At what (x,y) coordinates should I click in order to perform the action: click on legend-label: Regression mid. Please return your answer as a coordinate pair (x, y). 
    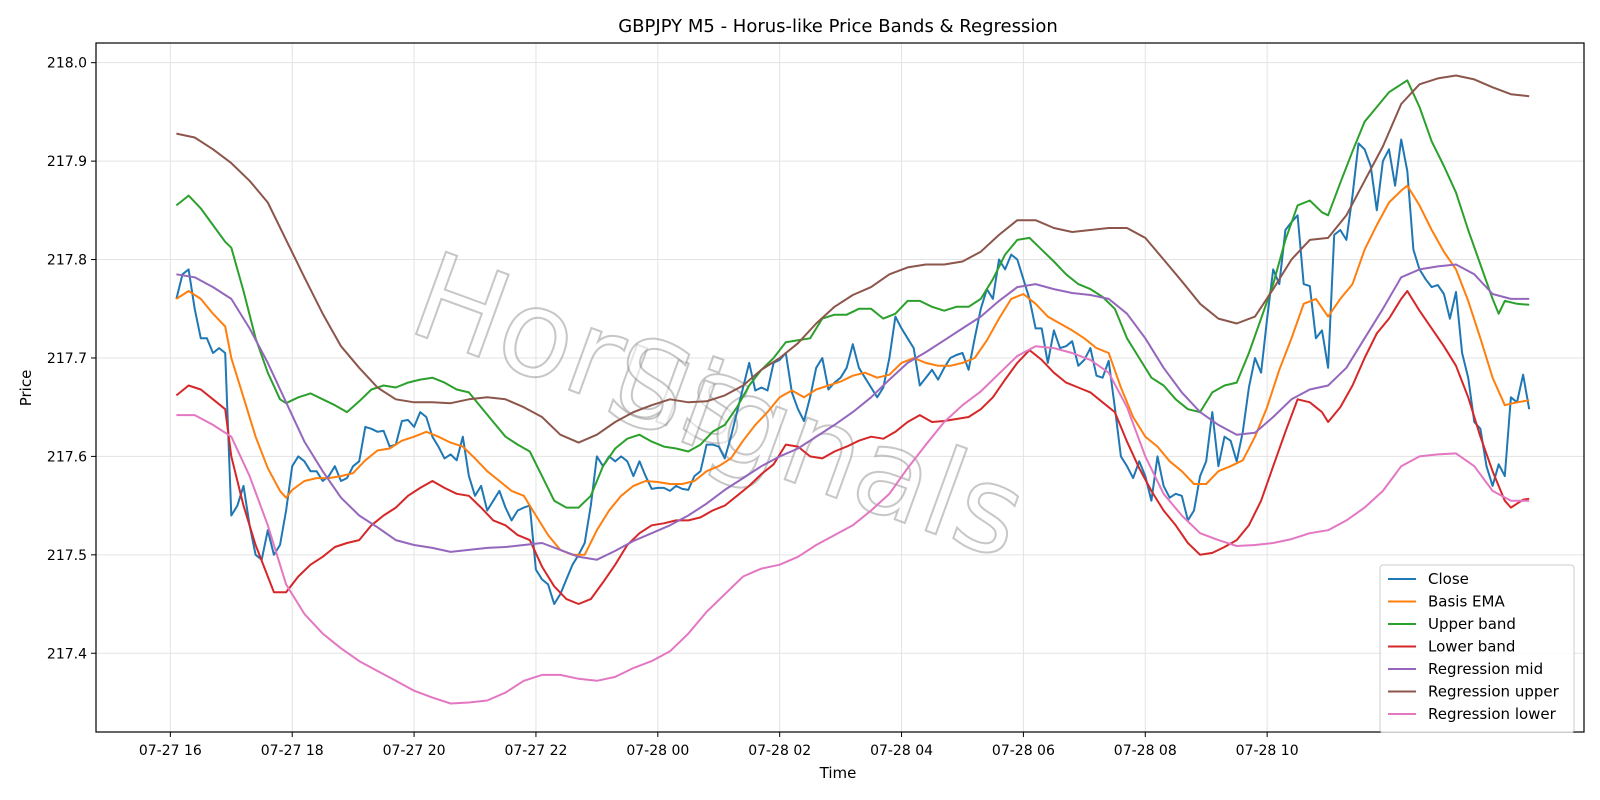
    Looking at the image, I should click on (1485, 669).